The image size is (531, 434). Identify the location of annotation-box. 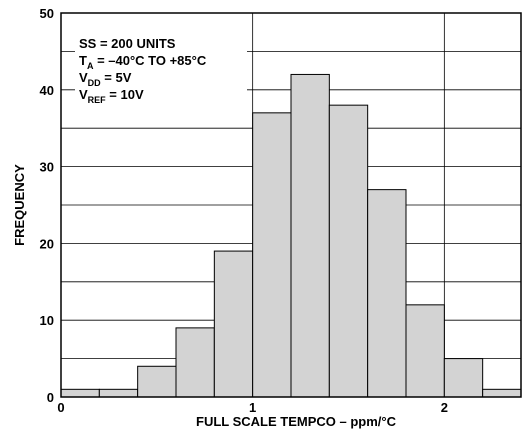
(161, 67).